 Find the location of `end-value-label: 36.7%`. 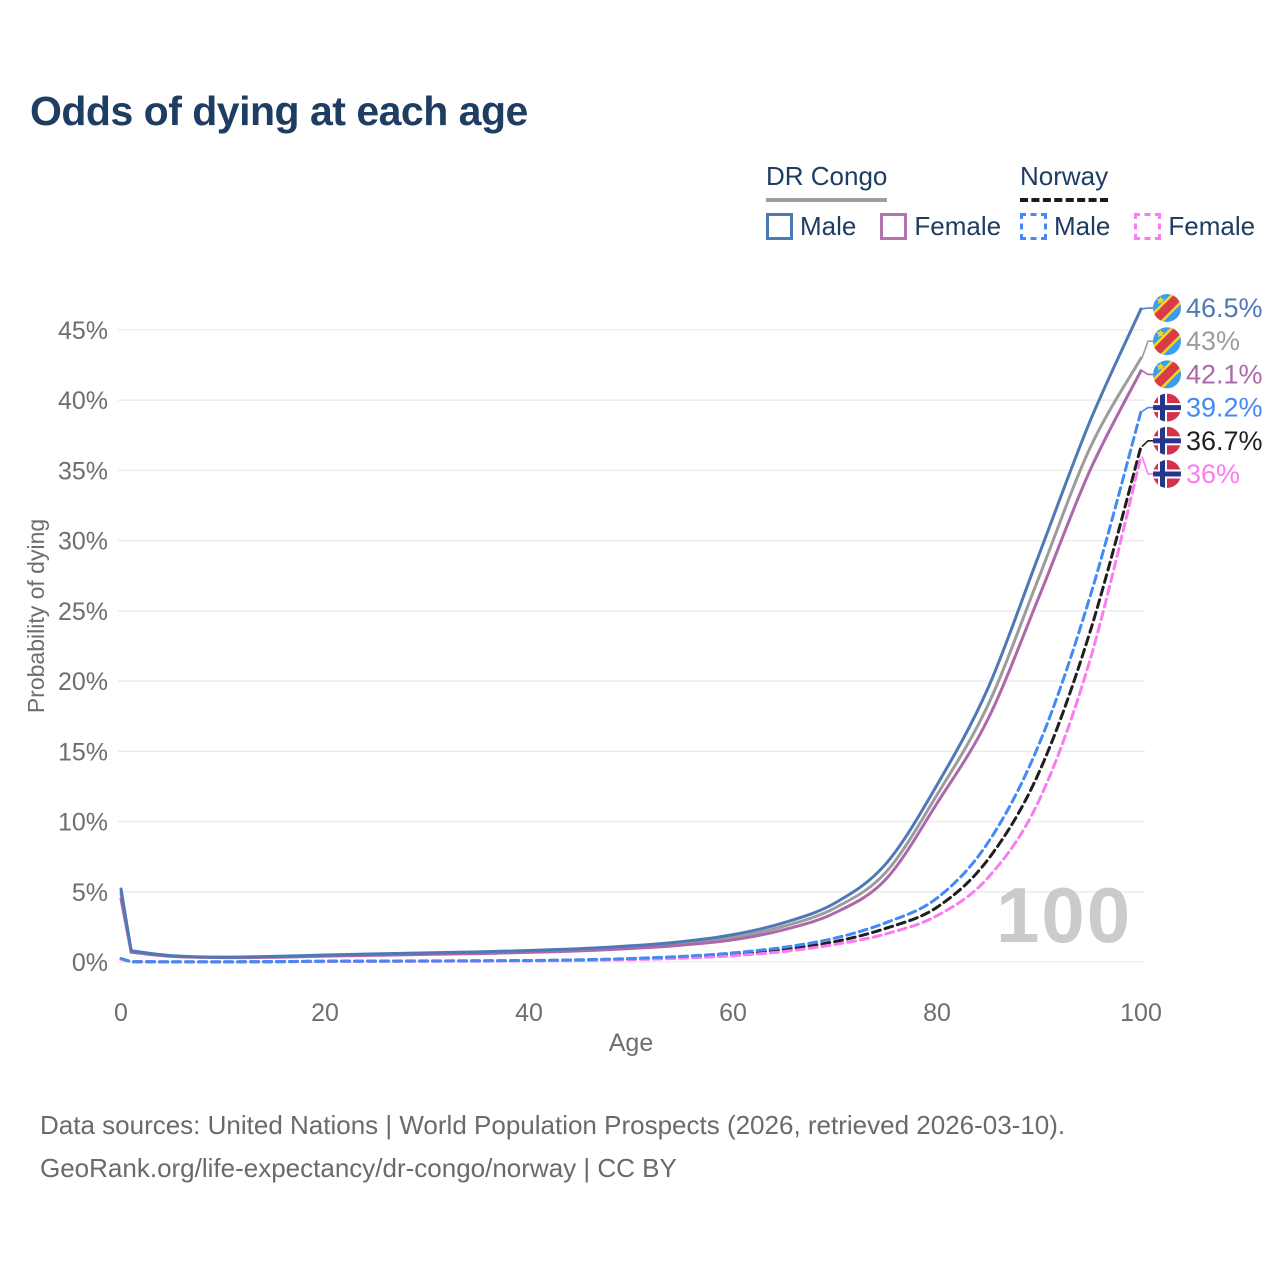

end-value-label: 36.7% is located at coordinates (1224, 441).